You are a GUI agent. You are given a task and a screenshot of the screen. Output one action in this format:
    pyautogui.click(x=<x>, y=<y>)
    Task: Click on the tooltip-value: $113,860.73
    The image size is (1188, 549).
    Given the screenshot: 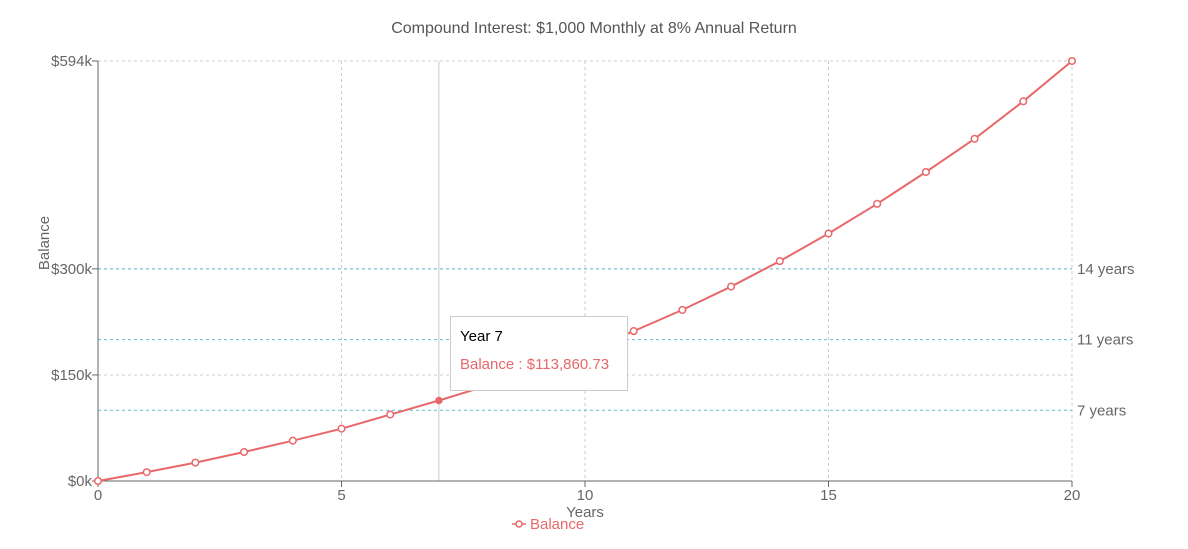 What is the action you would take?
    pyautogui.click(x=568, y=364)
    